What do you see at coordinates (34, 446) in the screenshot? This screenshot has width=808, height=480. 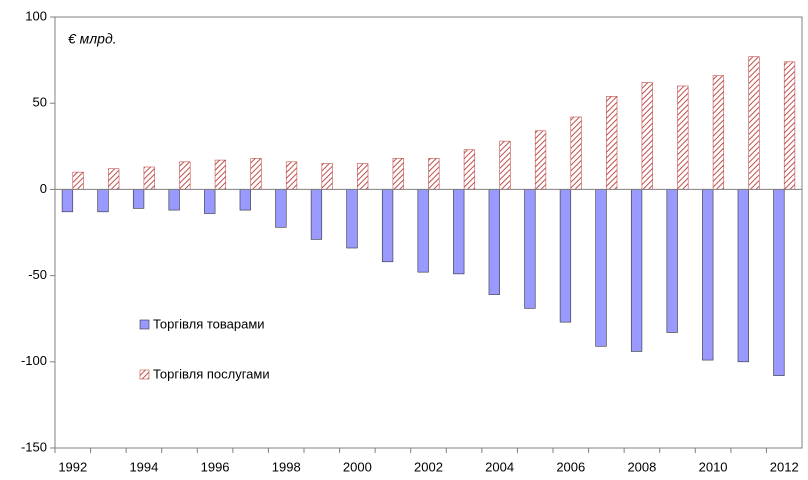 I see `y-tick-label: -150` at bounding box center [34, 446].